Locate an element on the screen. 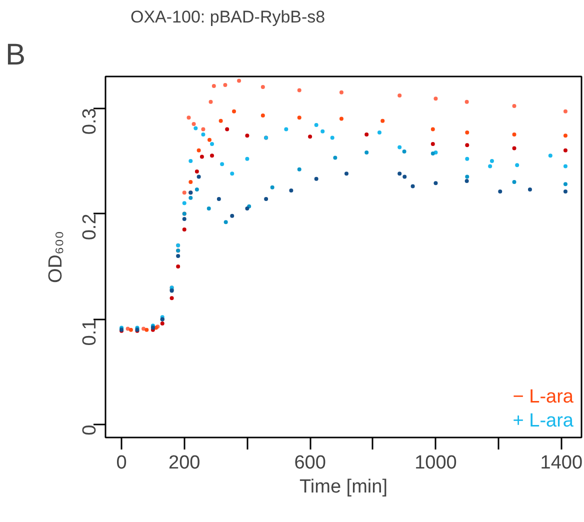  y-axis-title: OD₆₀₀ is located at coordinates (56, 257).